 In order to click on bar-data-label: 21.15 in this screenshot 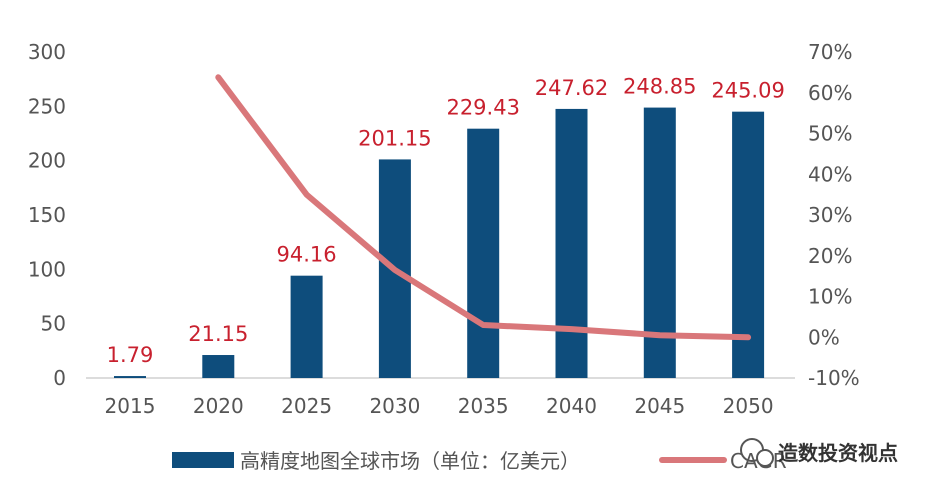, I will do `click(218, 334)`.